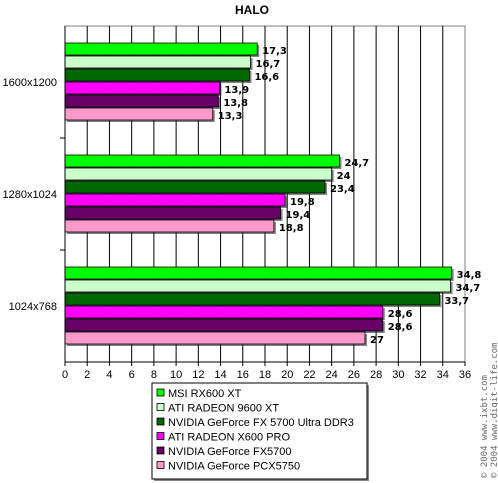 Image resolution: width=498 pixels, height=483 pixels. What do you see at coordinates (157, 62) in the screenshot?
I see `bar-1600x1200-ati-radeon-9600-xt` at bounding box center [157, 62].